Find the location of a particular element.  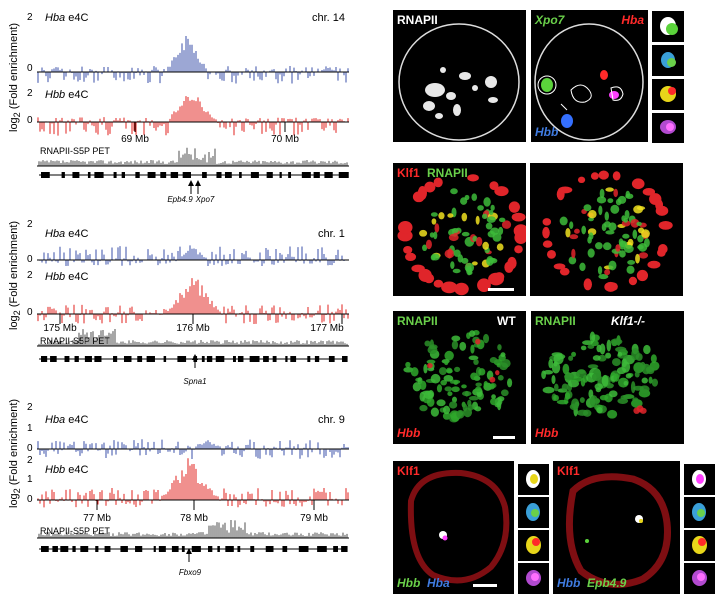

klf1-rnapii-panel-a: Klf1 RNAPII is located at coordinates (459, 229).